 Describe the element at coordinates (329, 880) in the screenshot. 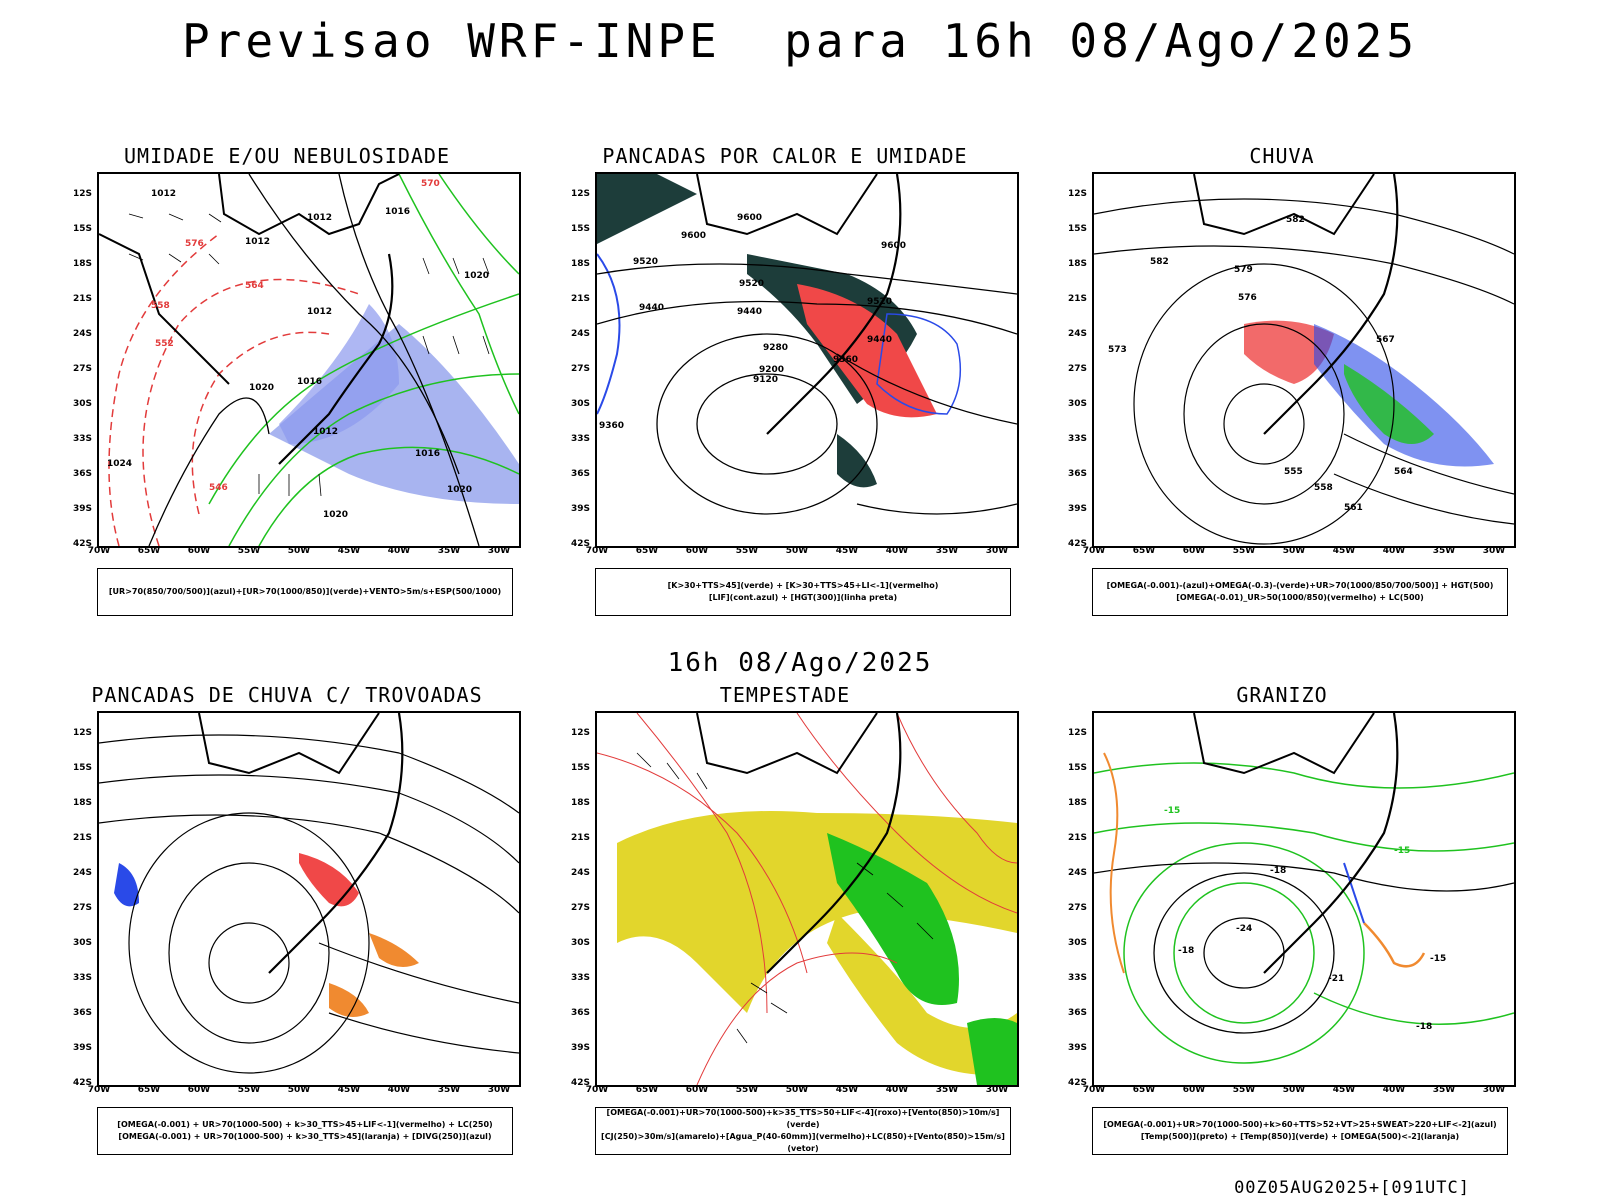

I see `red-storm-area` at that location.